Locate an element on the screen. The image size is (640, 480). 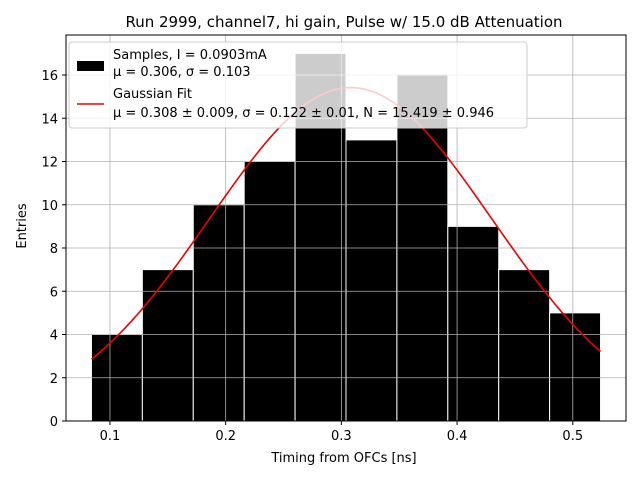
y-axis-label: Entries is located at coordinates (22, 226).